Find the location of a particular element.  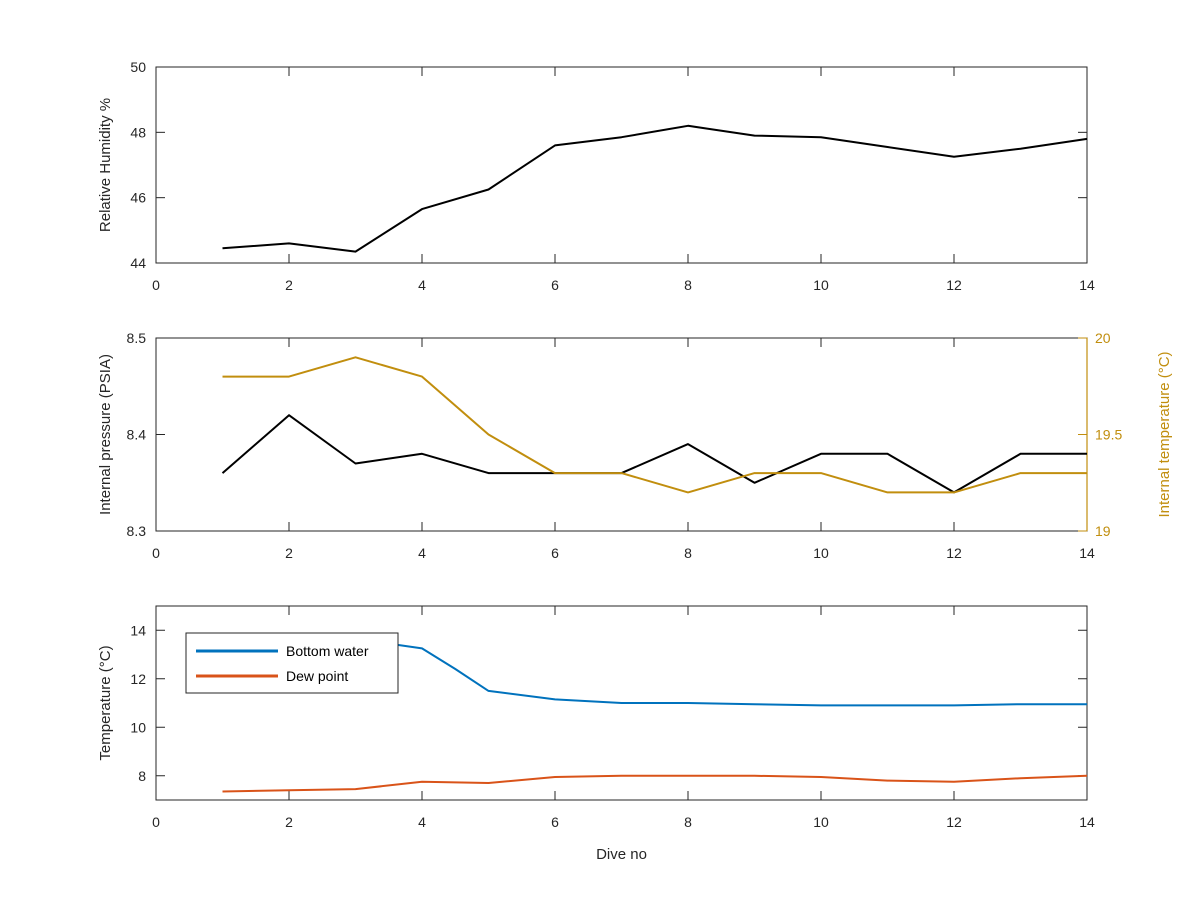

y-tick-label: 8.4 is located at coordinates (137, 435).